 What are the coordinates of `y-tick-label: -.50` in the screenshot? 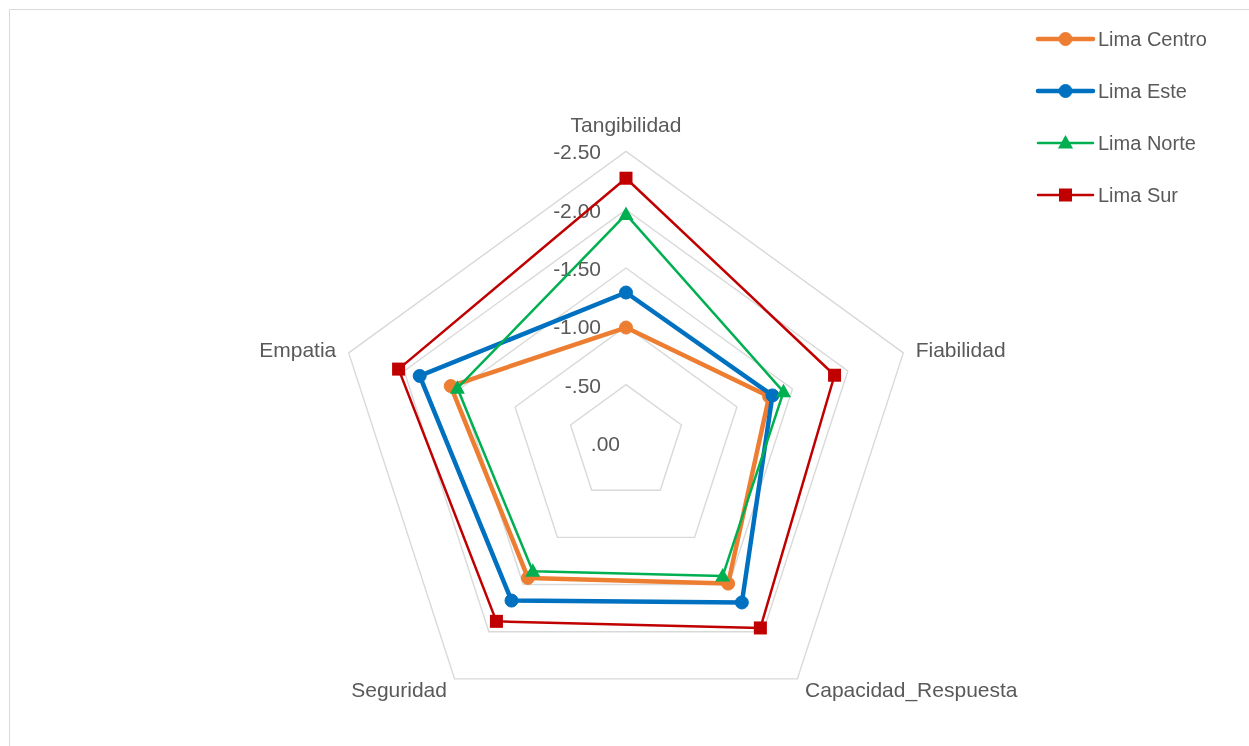 It's located at (582, 385).